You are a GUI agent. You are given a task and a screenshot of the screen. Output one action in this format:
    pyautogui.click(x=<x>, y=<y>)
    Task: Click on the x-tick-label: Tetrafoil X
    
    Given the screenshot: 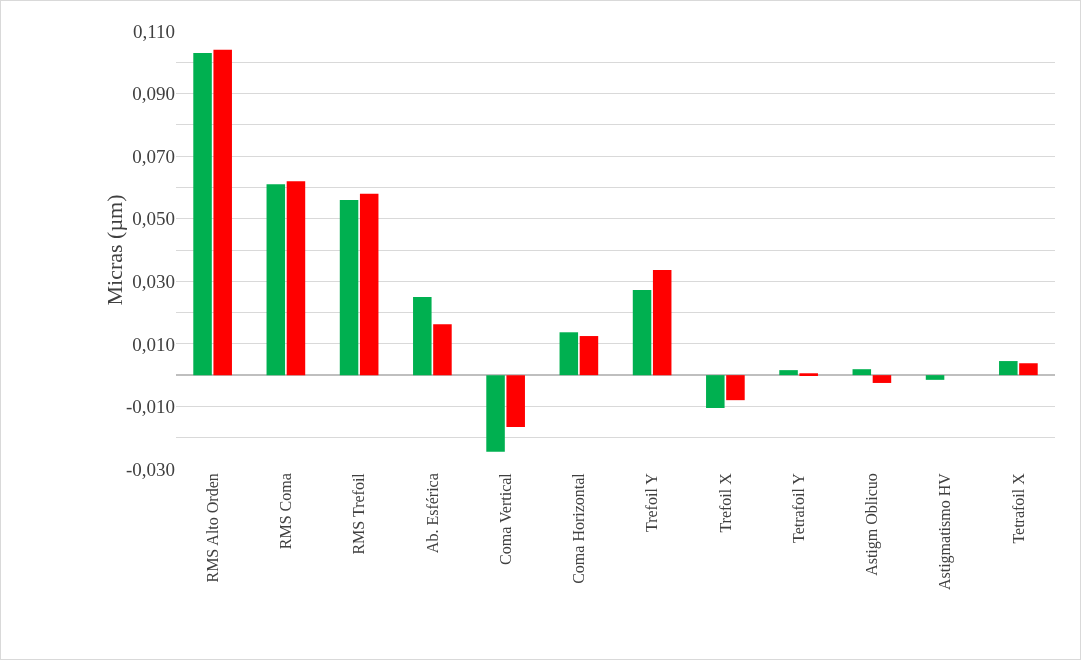 What is the action you would take?
    pyautogui.click(x=1018, y=508)
    